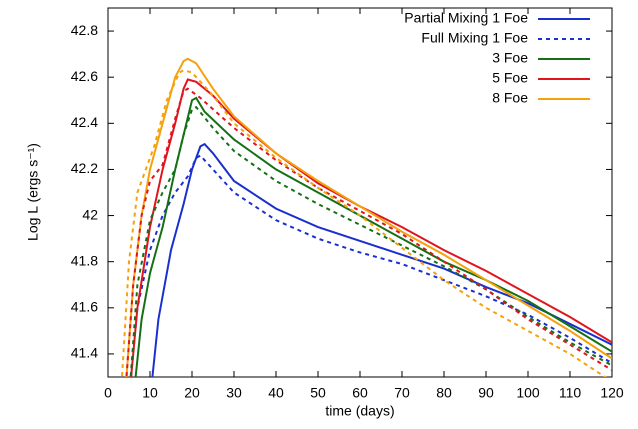  Describe the element at coordinates (90, 214) in the screenshot. I see `y-tick-label: 42` at that location.